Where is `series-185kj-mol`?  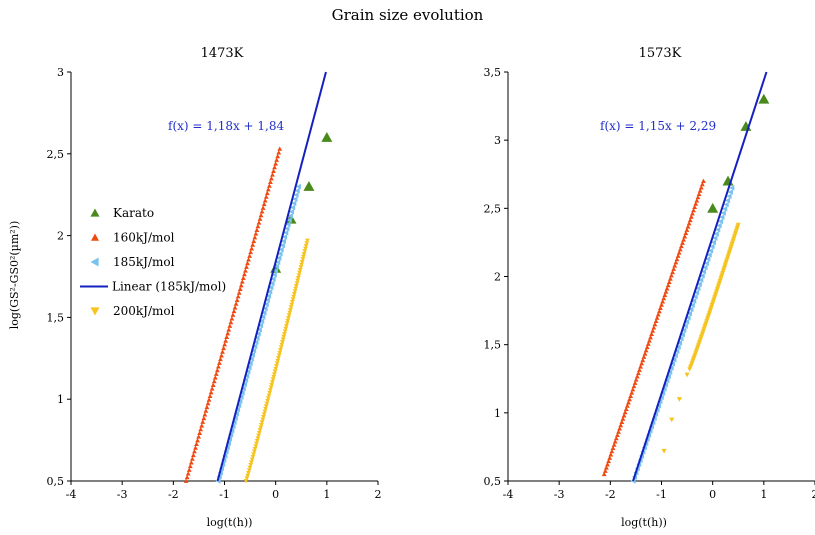 series-185kj-mol is located at coordinates (258, 333).